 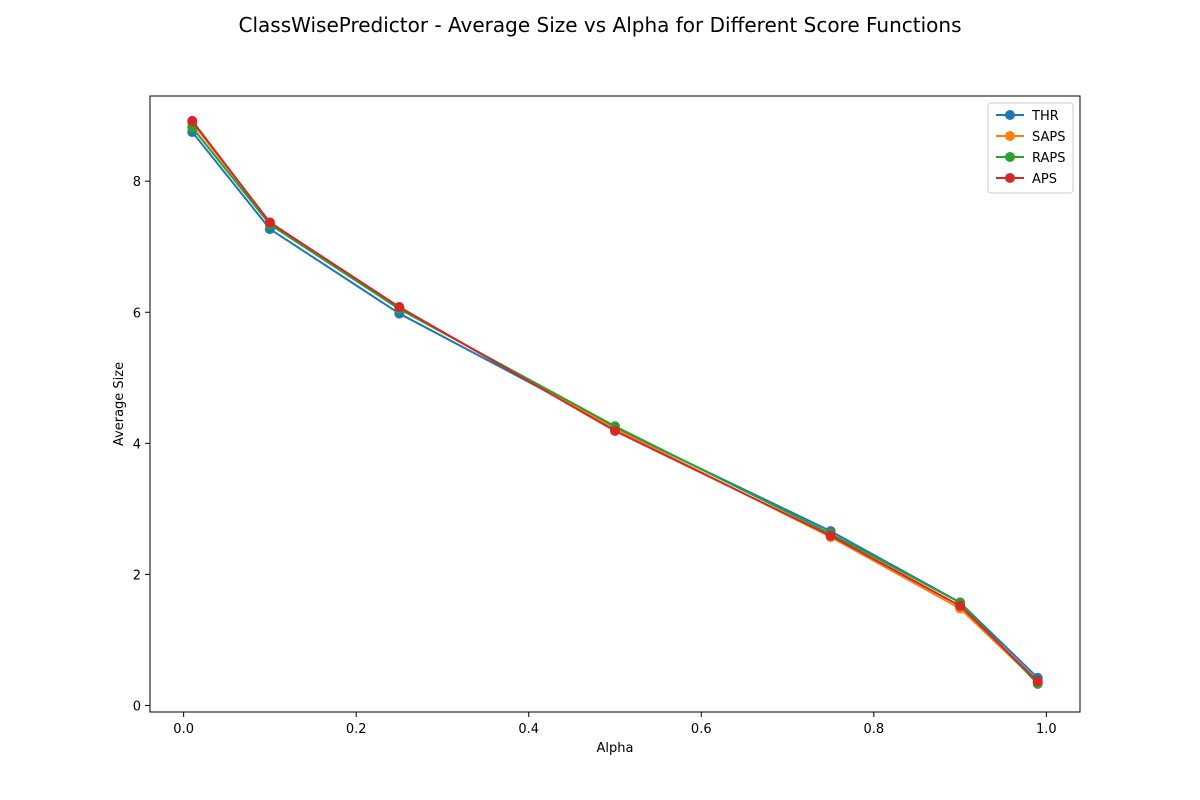 What do you see at coordinates (1044, 179) in the screenshot?
I see `legend-label: APS` at bounding box center [1044, 179].